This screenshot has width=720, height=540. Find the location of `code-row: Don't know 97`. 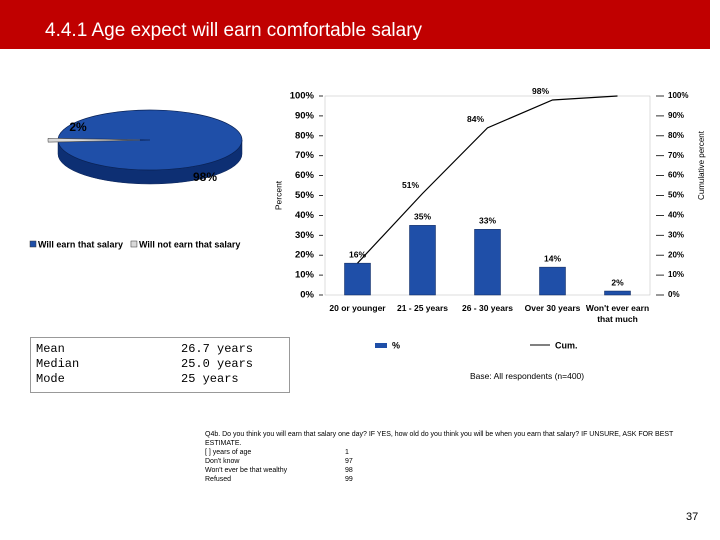

code-row: Don't know 97 is located at coordinates (455, 461).